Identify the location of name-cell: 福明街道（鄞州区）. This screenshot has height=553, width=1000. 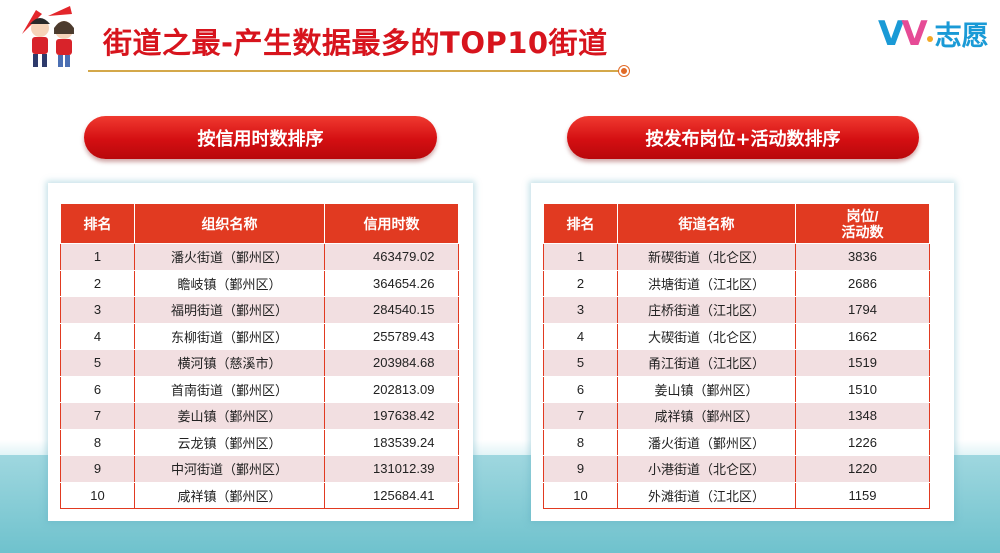
(229, 310).